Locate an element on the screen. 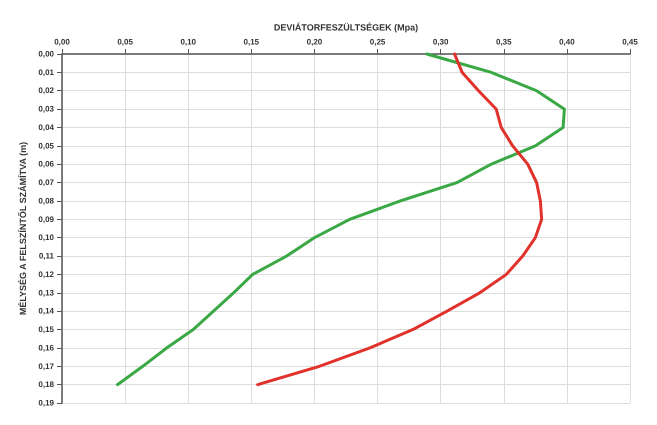 Image resolution: width=657 pixels, height=425 pixels. y-tick-label: 0,04 is located at coordinates (46, 127).